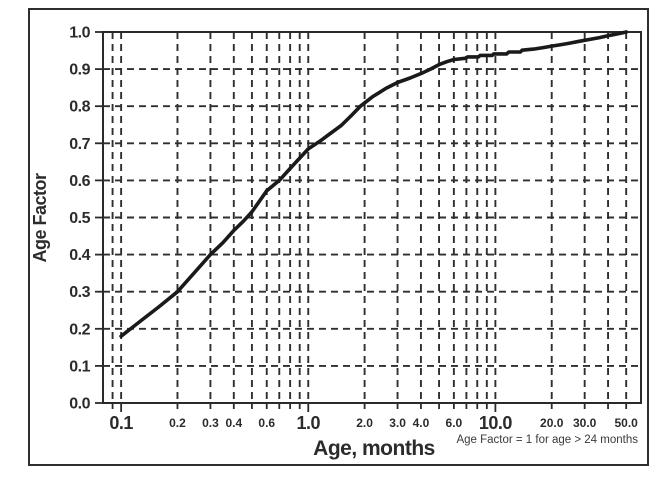 This screenshot has width=663, height=481. What do you see at coordinates (374, 448) in the screenshot?
I see `x-axis-title: Age, months` at bounding box center [374, 448].